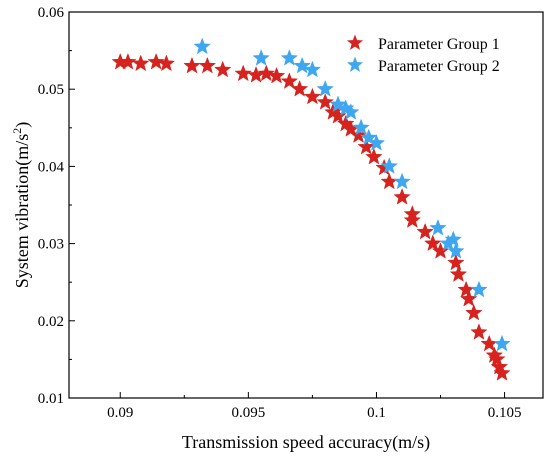 This screenshot has height=458, width=550. What do you see at coordinates (439, 44) in the screenshot?
I see `legend-label: Parameter Group 1` at bounding box center [439, 44].